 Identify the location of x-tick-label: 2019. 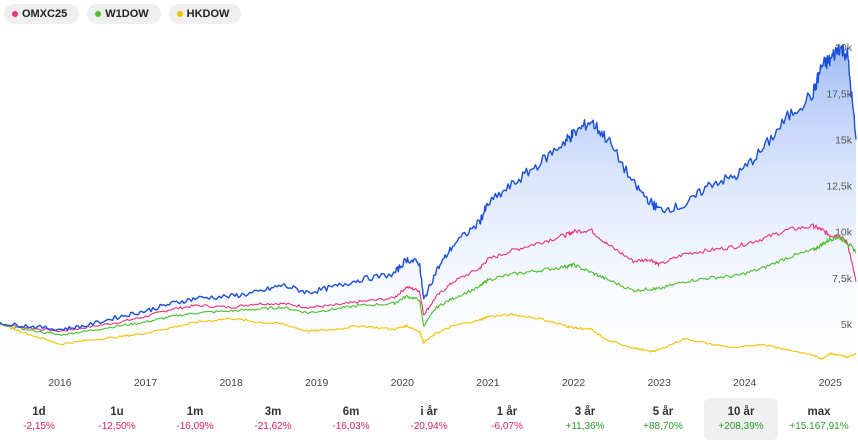
(317, 383).